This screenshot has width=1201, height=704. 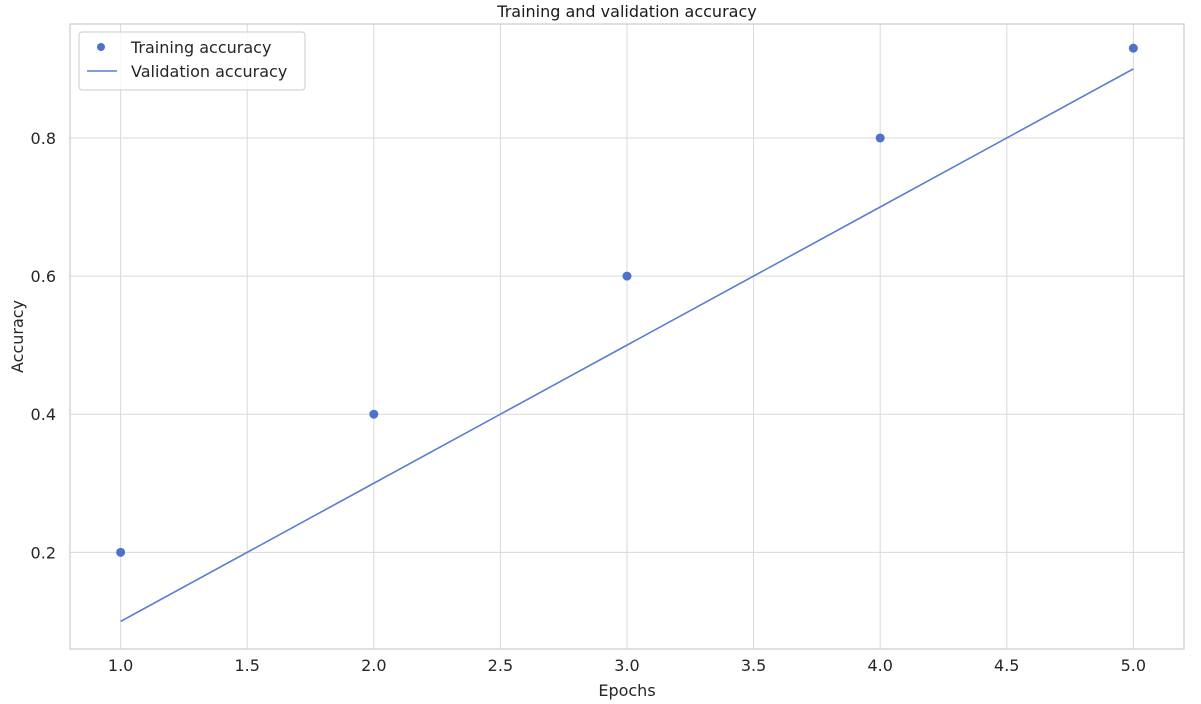 I want to click on x-tick-label: 1.5, so click(x=247, y=665).